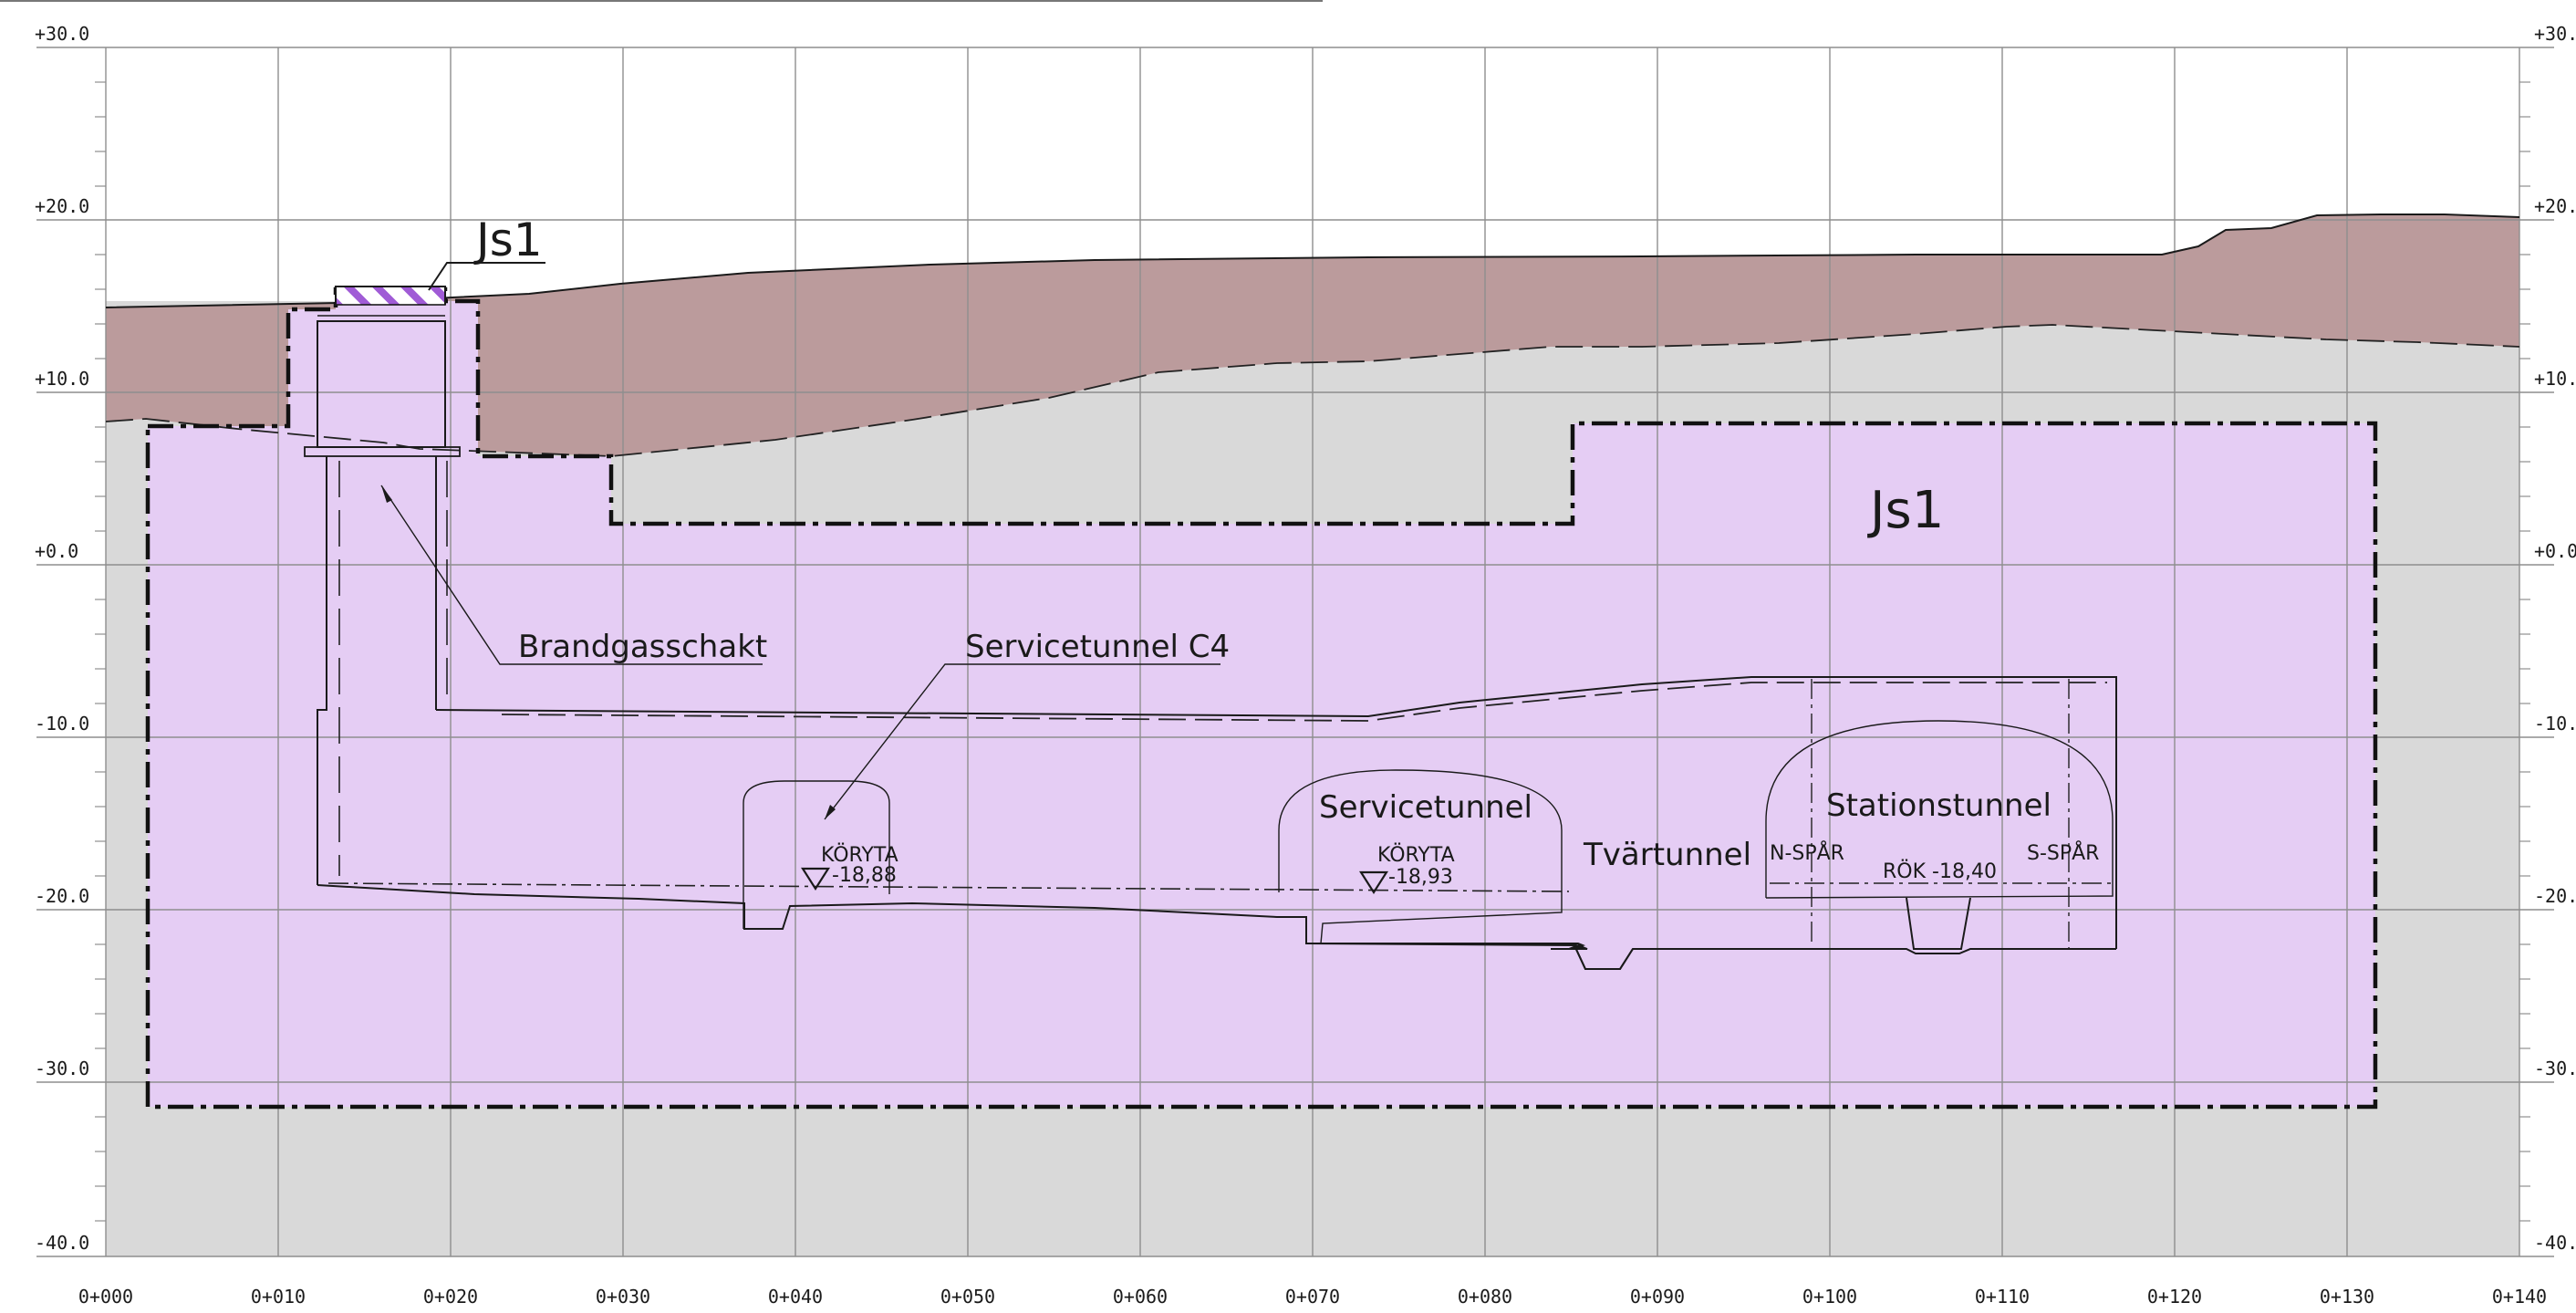 The height and width of the screenshot is (1313, 2576). What do you see at coordinates (105, 1297) in the screenshot?
I see `x-tick-label: 0+000` at bounding box center [105, 1297].